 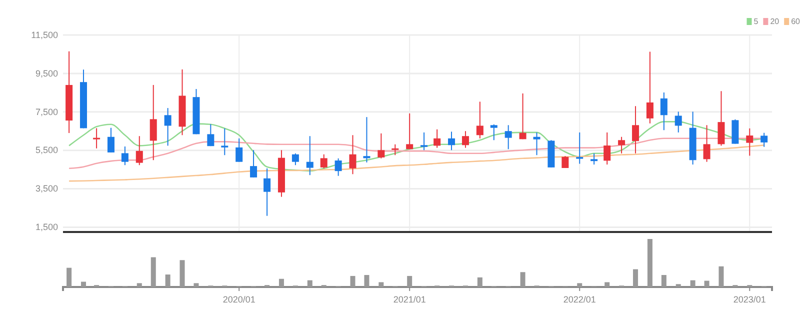 What do you see at coordinates (46, 150) in the screenshot?
I see `y-tick-label: 5,500` at bounding box center [46, 150].